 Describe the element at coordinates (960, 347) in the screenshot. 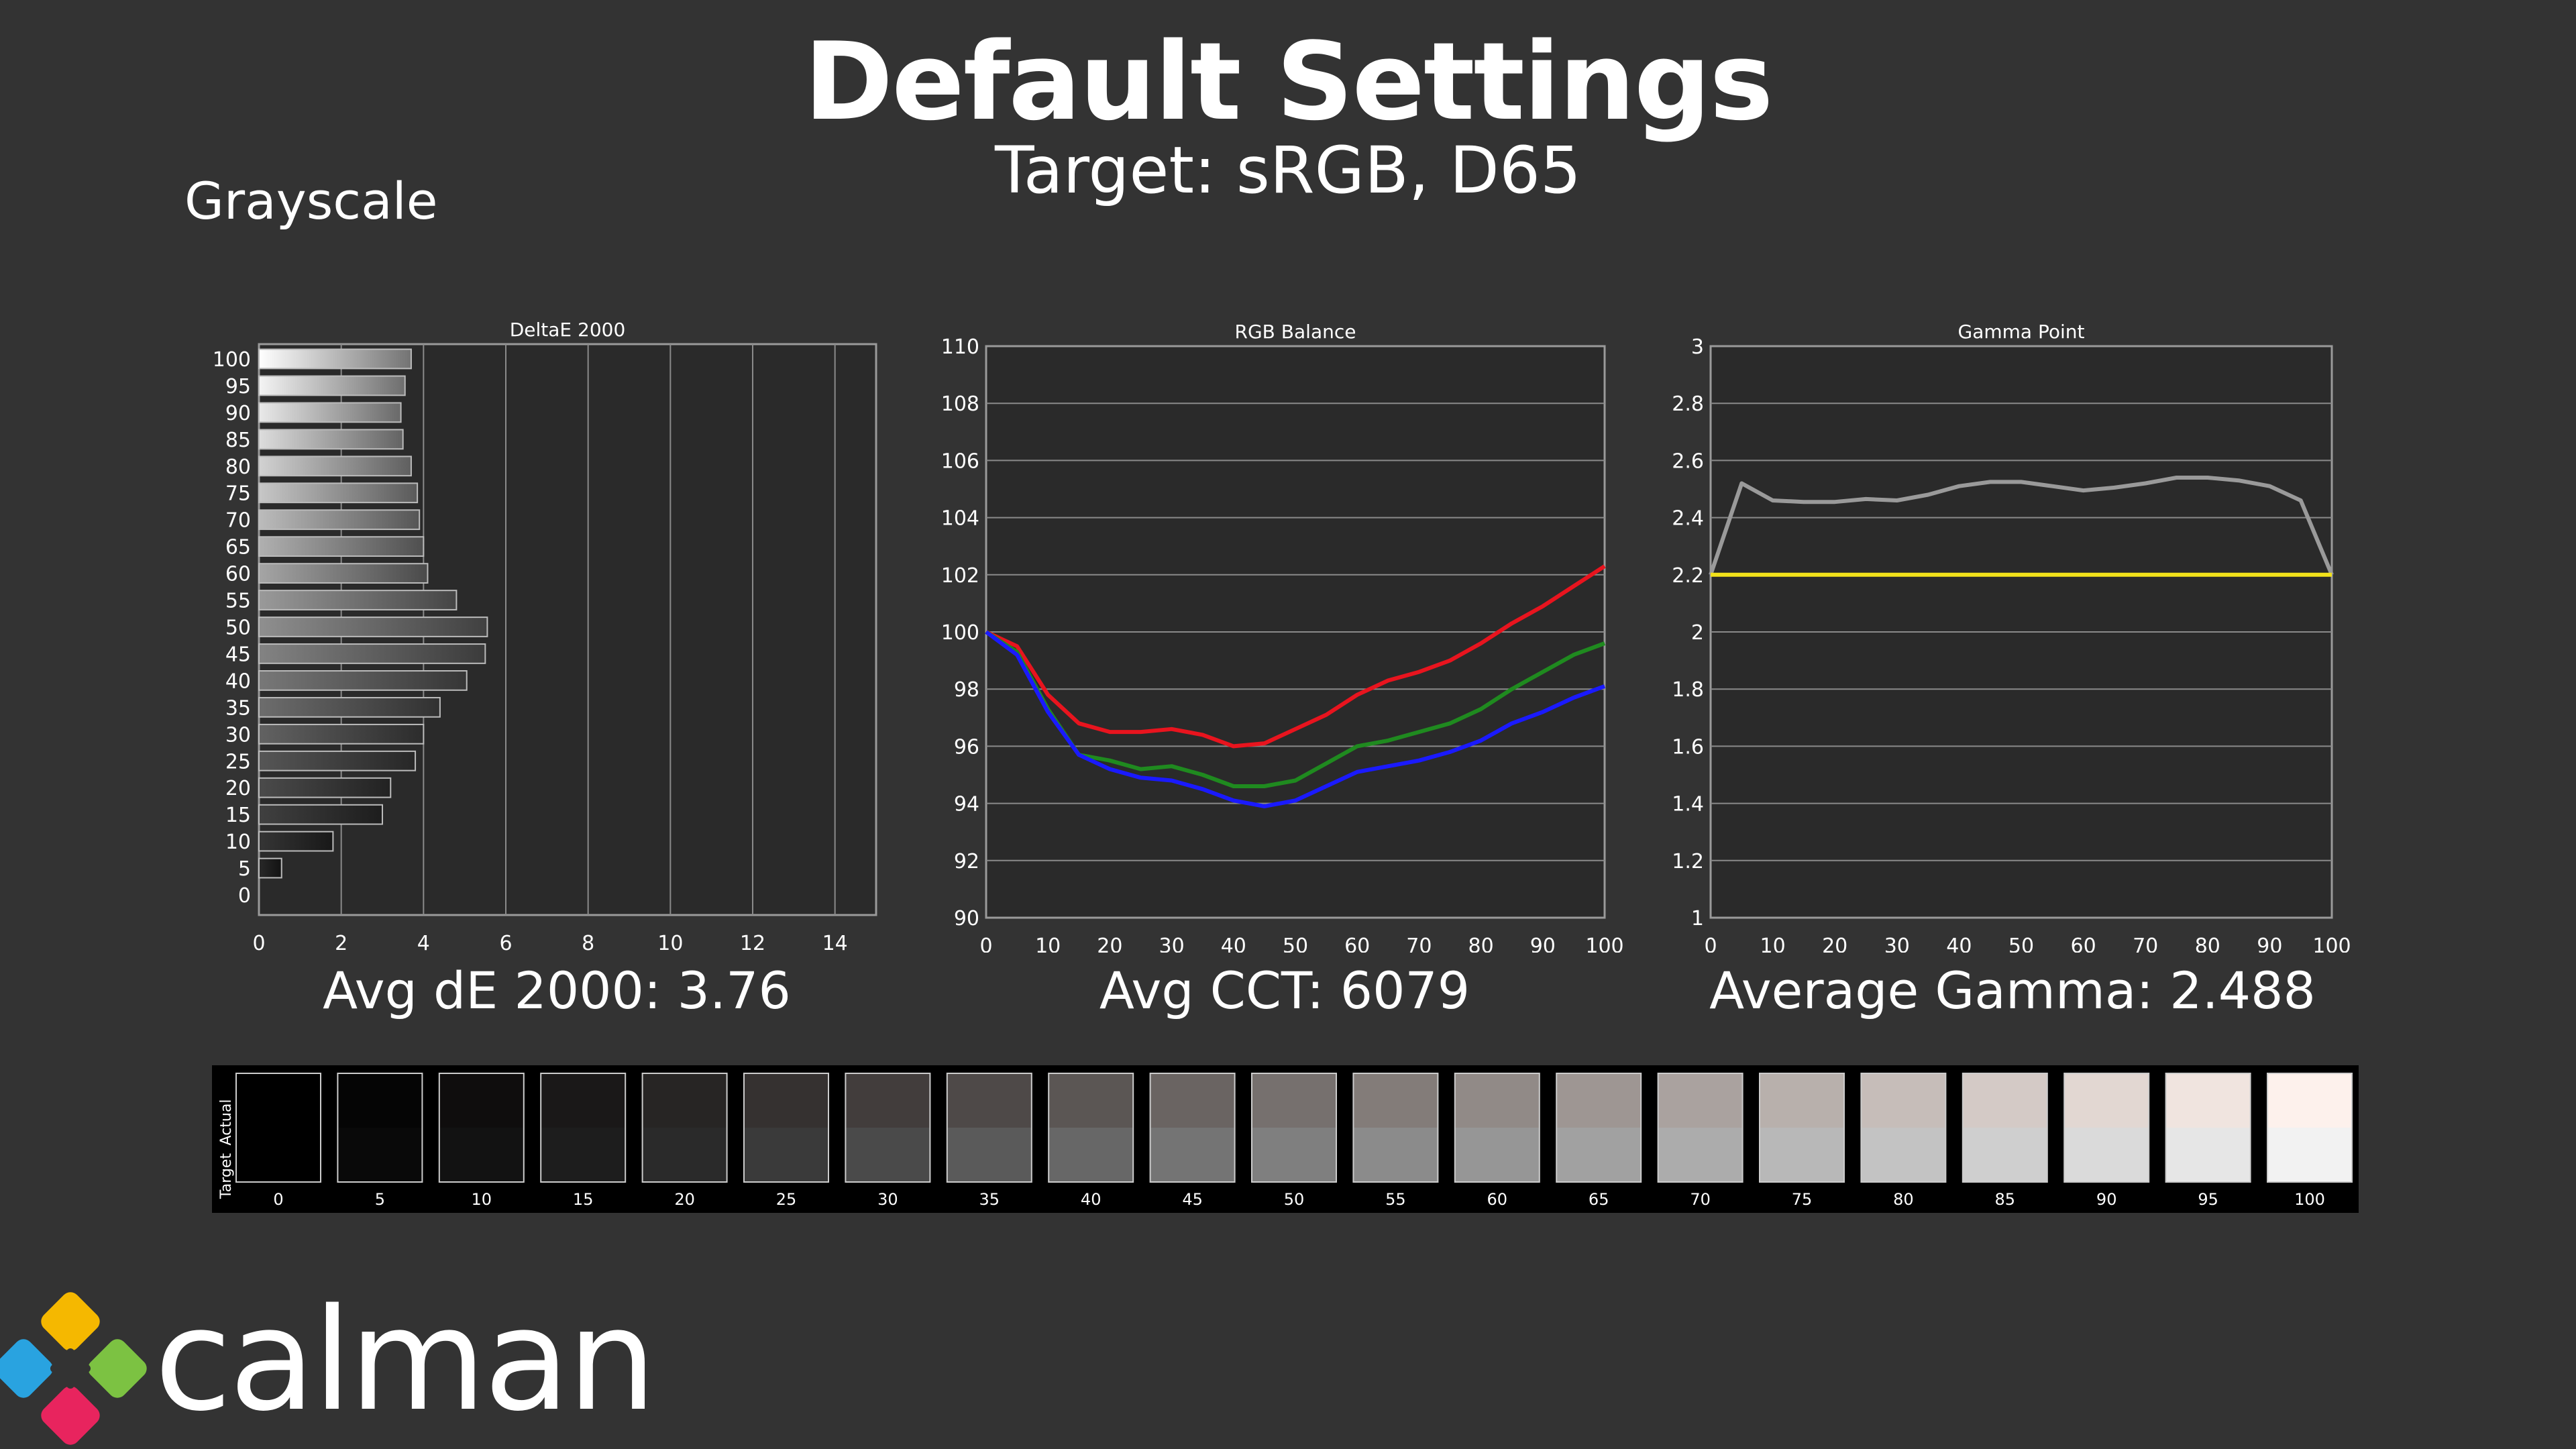

I see `y-tick-label: 110` at that location.